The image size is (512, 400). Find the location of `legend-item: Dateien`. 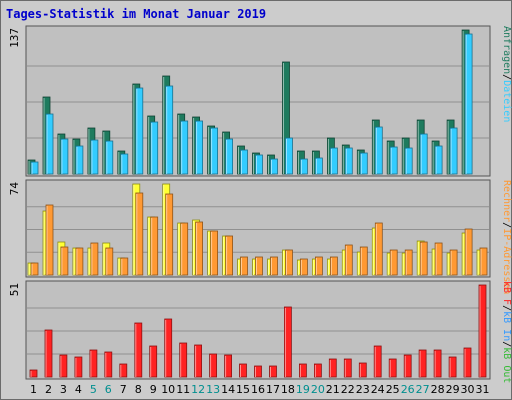

legend-item: Dateien is located at coordinates (506, 101).